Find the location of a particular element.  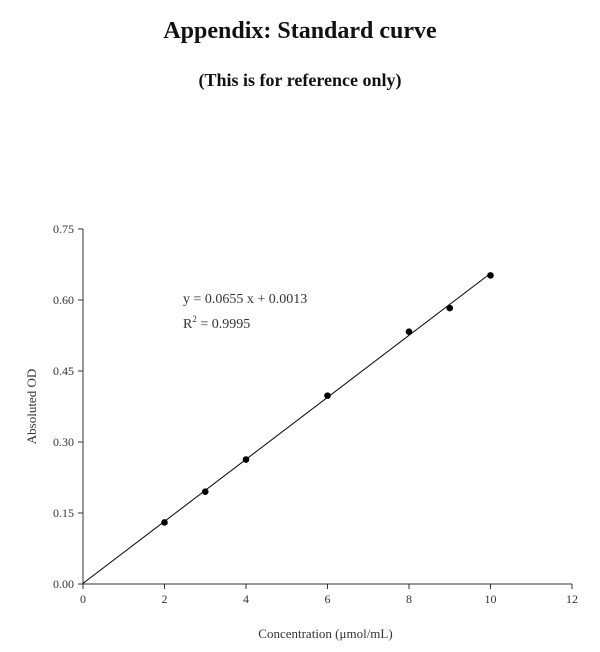

x-tick-label: 4 is located at coordinates (246, 599).